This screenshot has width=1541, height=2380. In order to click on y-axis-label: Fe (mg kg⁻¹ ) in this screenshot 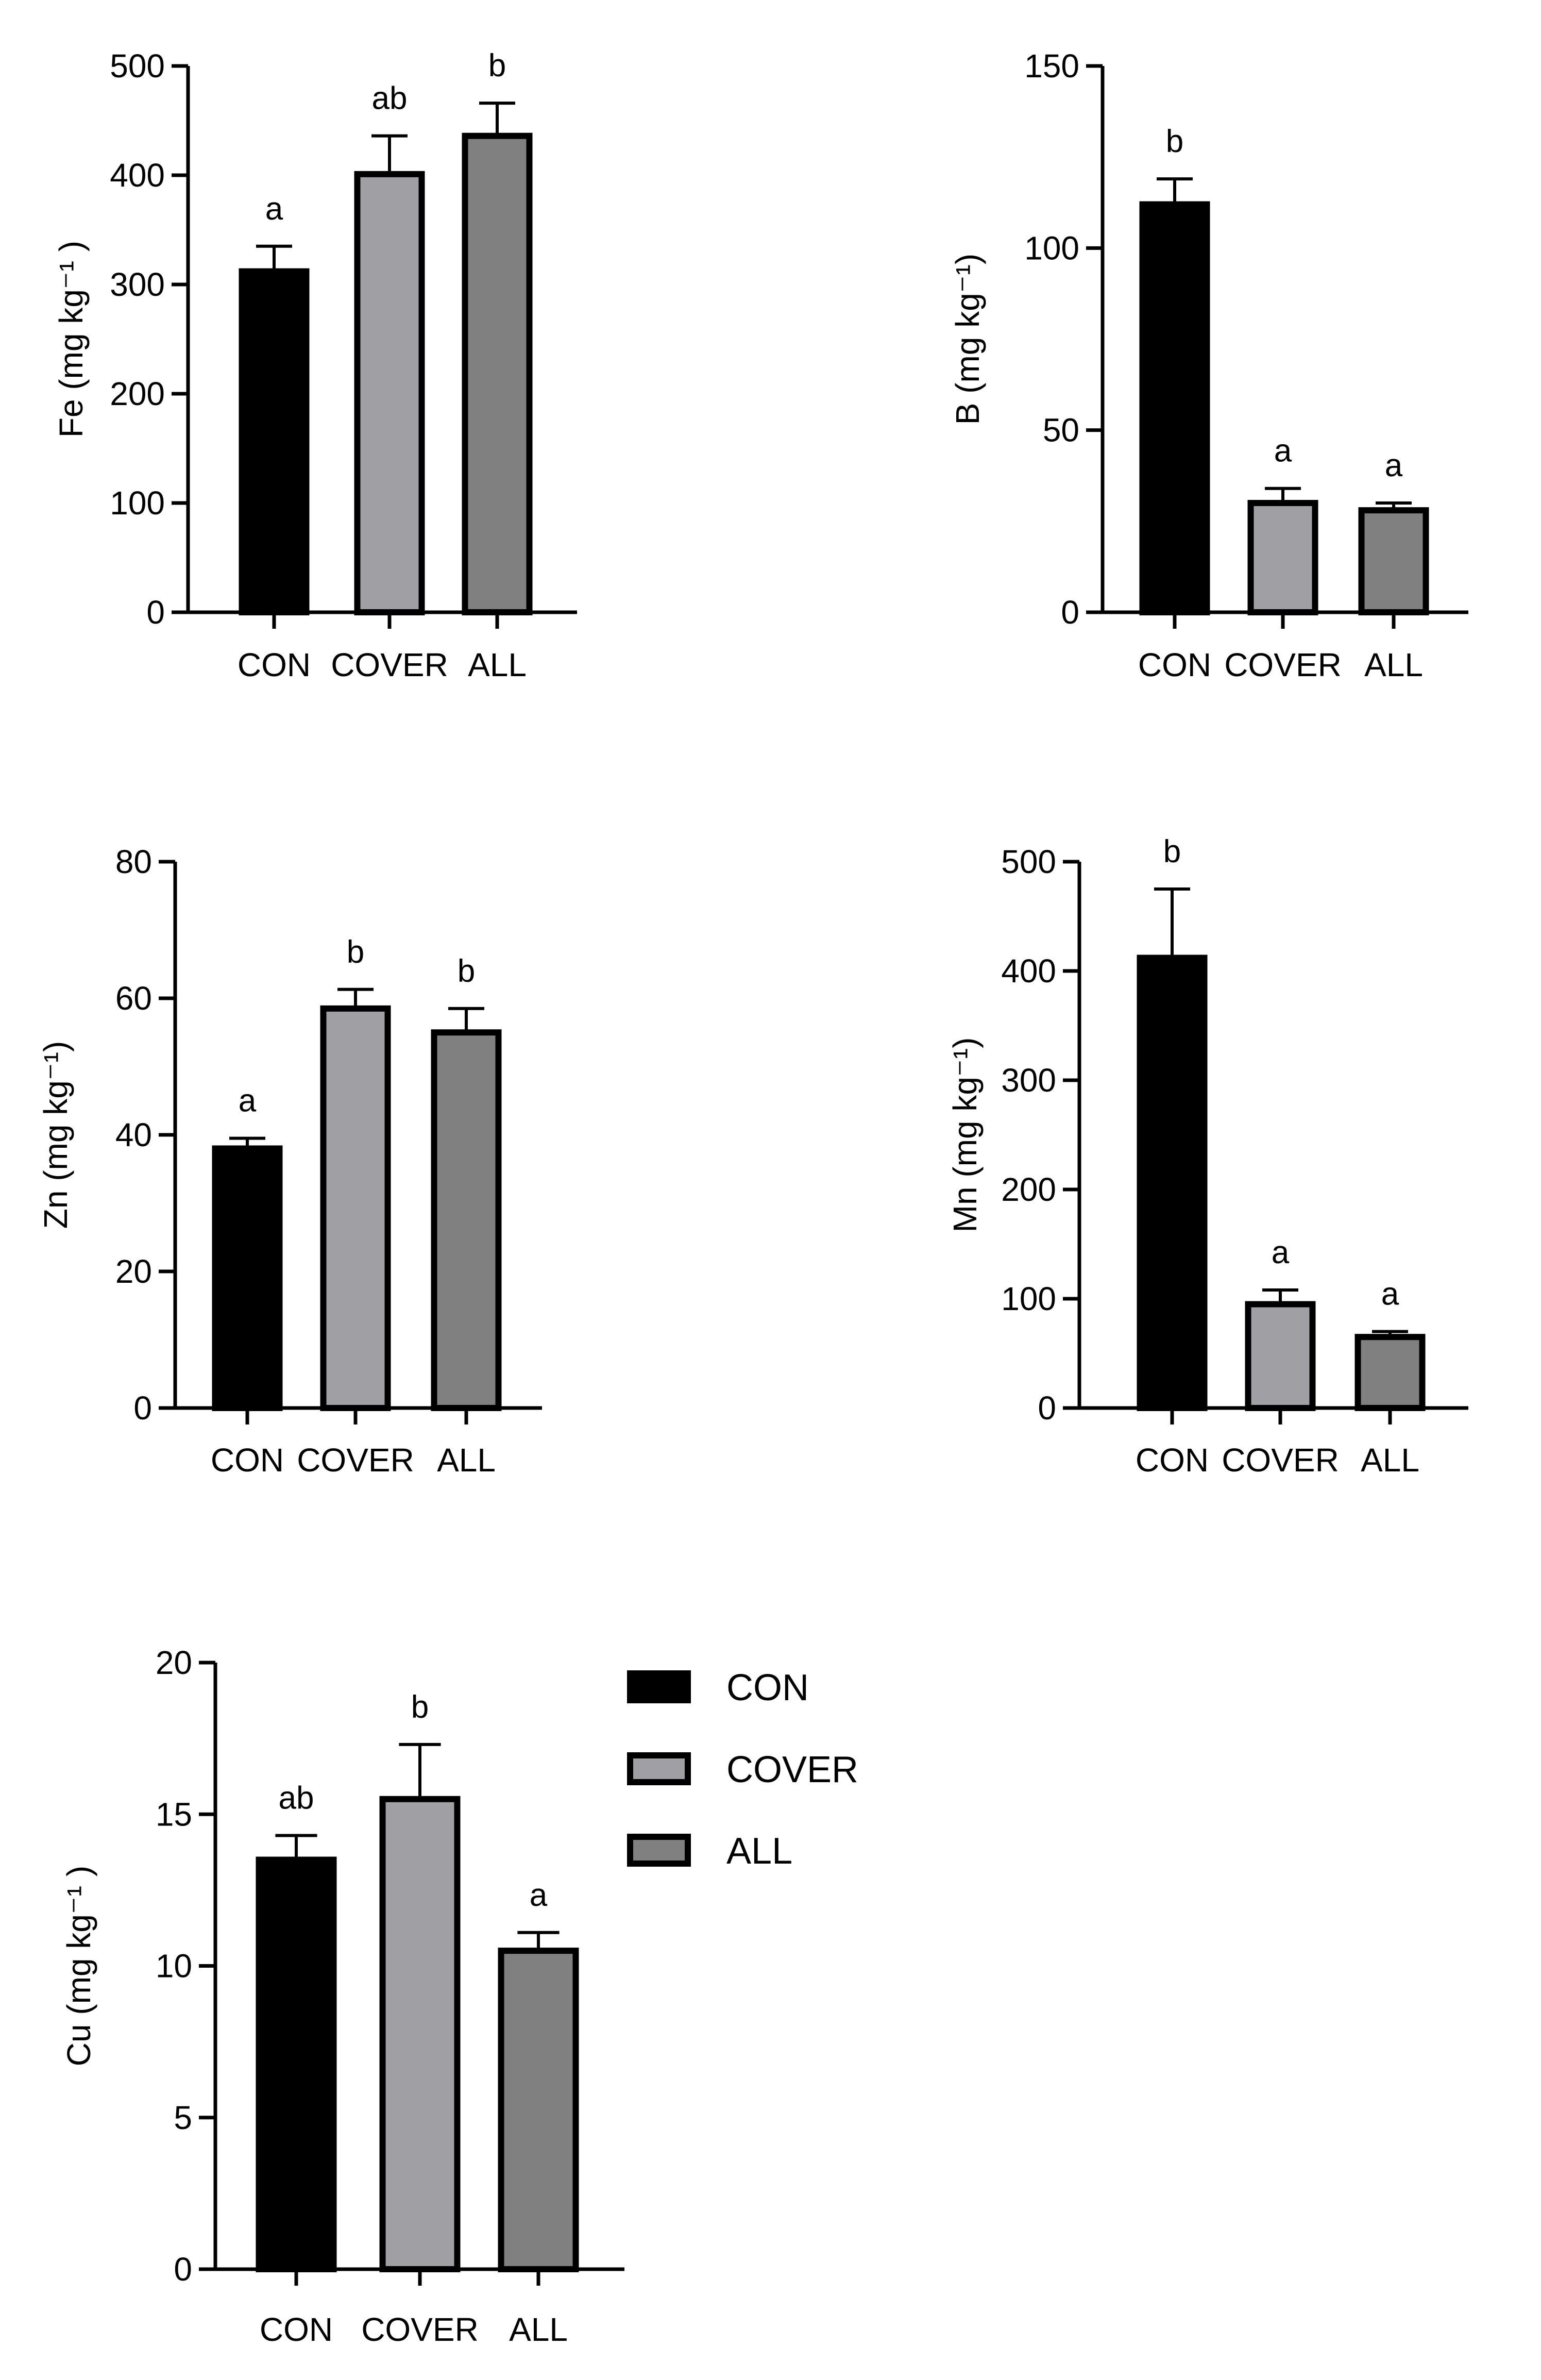, I will do `click(71, 339)`.